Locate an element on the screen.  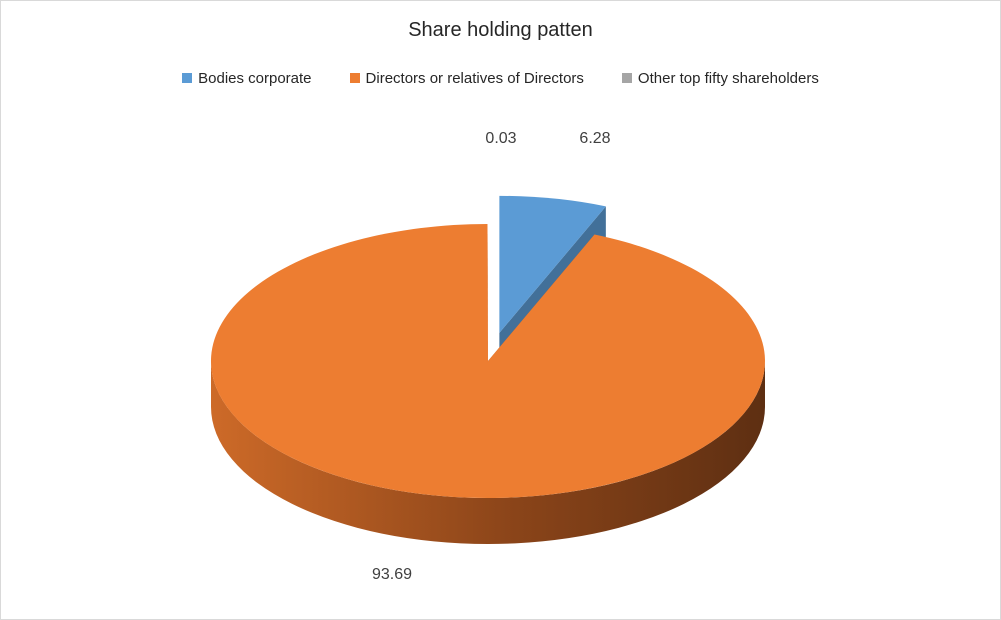
chart-title: Share holding patten is located at coordinates (500, 30).